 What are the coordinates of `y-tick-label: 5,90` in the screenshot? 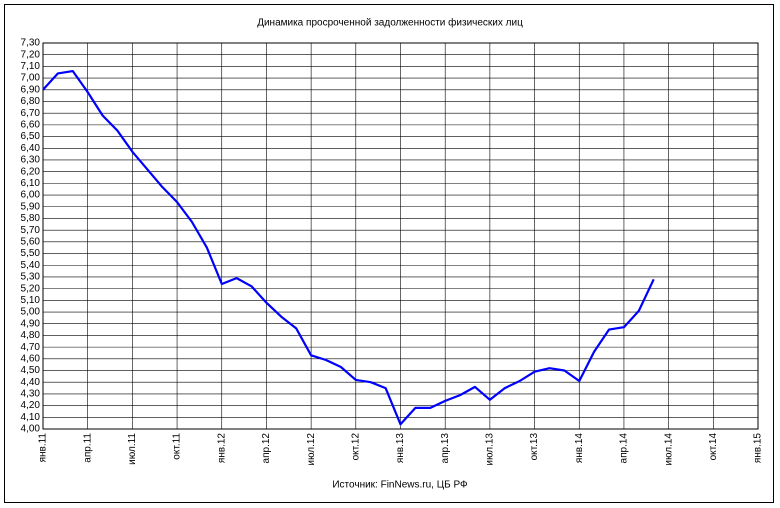 It's located at (31, 206).